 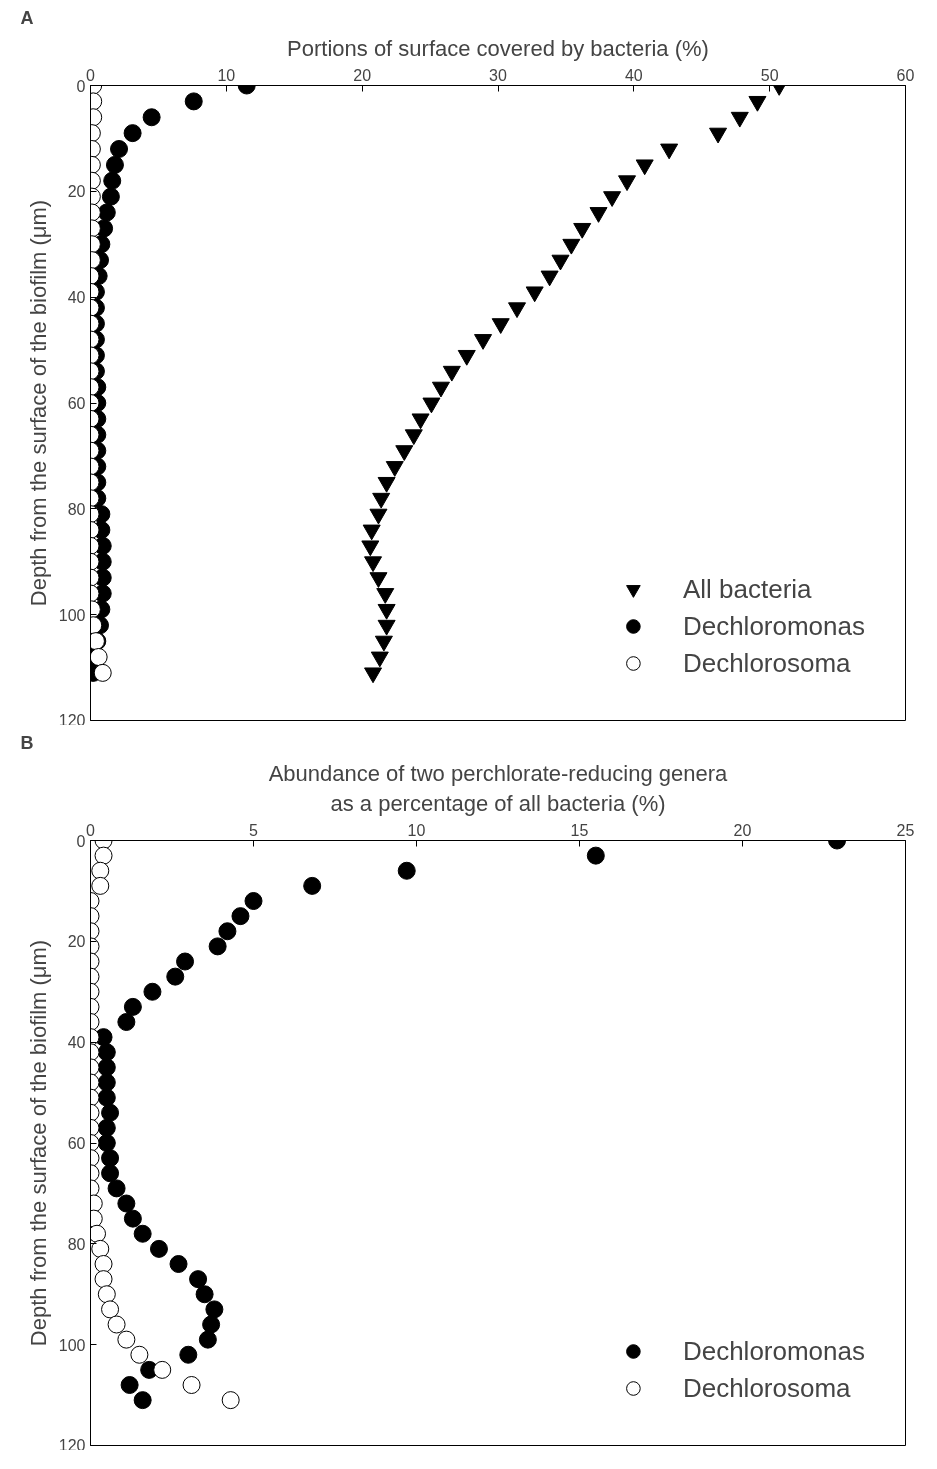 What do you see at coordinates (633, 75) in the screenshot?
I see `x-tick-label: 40` at bounding box center [633, 75].